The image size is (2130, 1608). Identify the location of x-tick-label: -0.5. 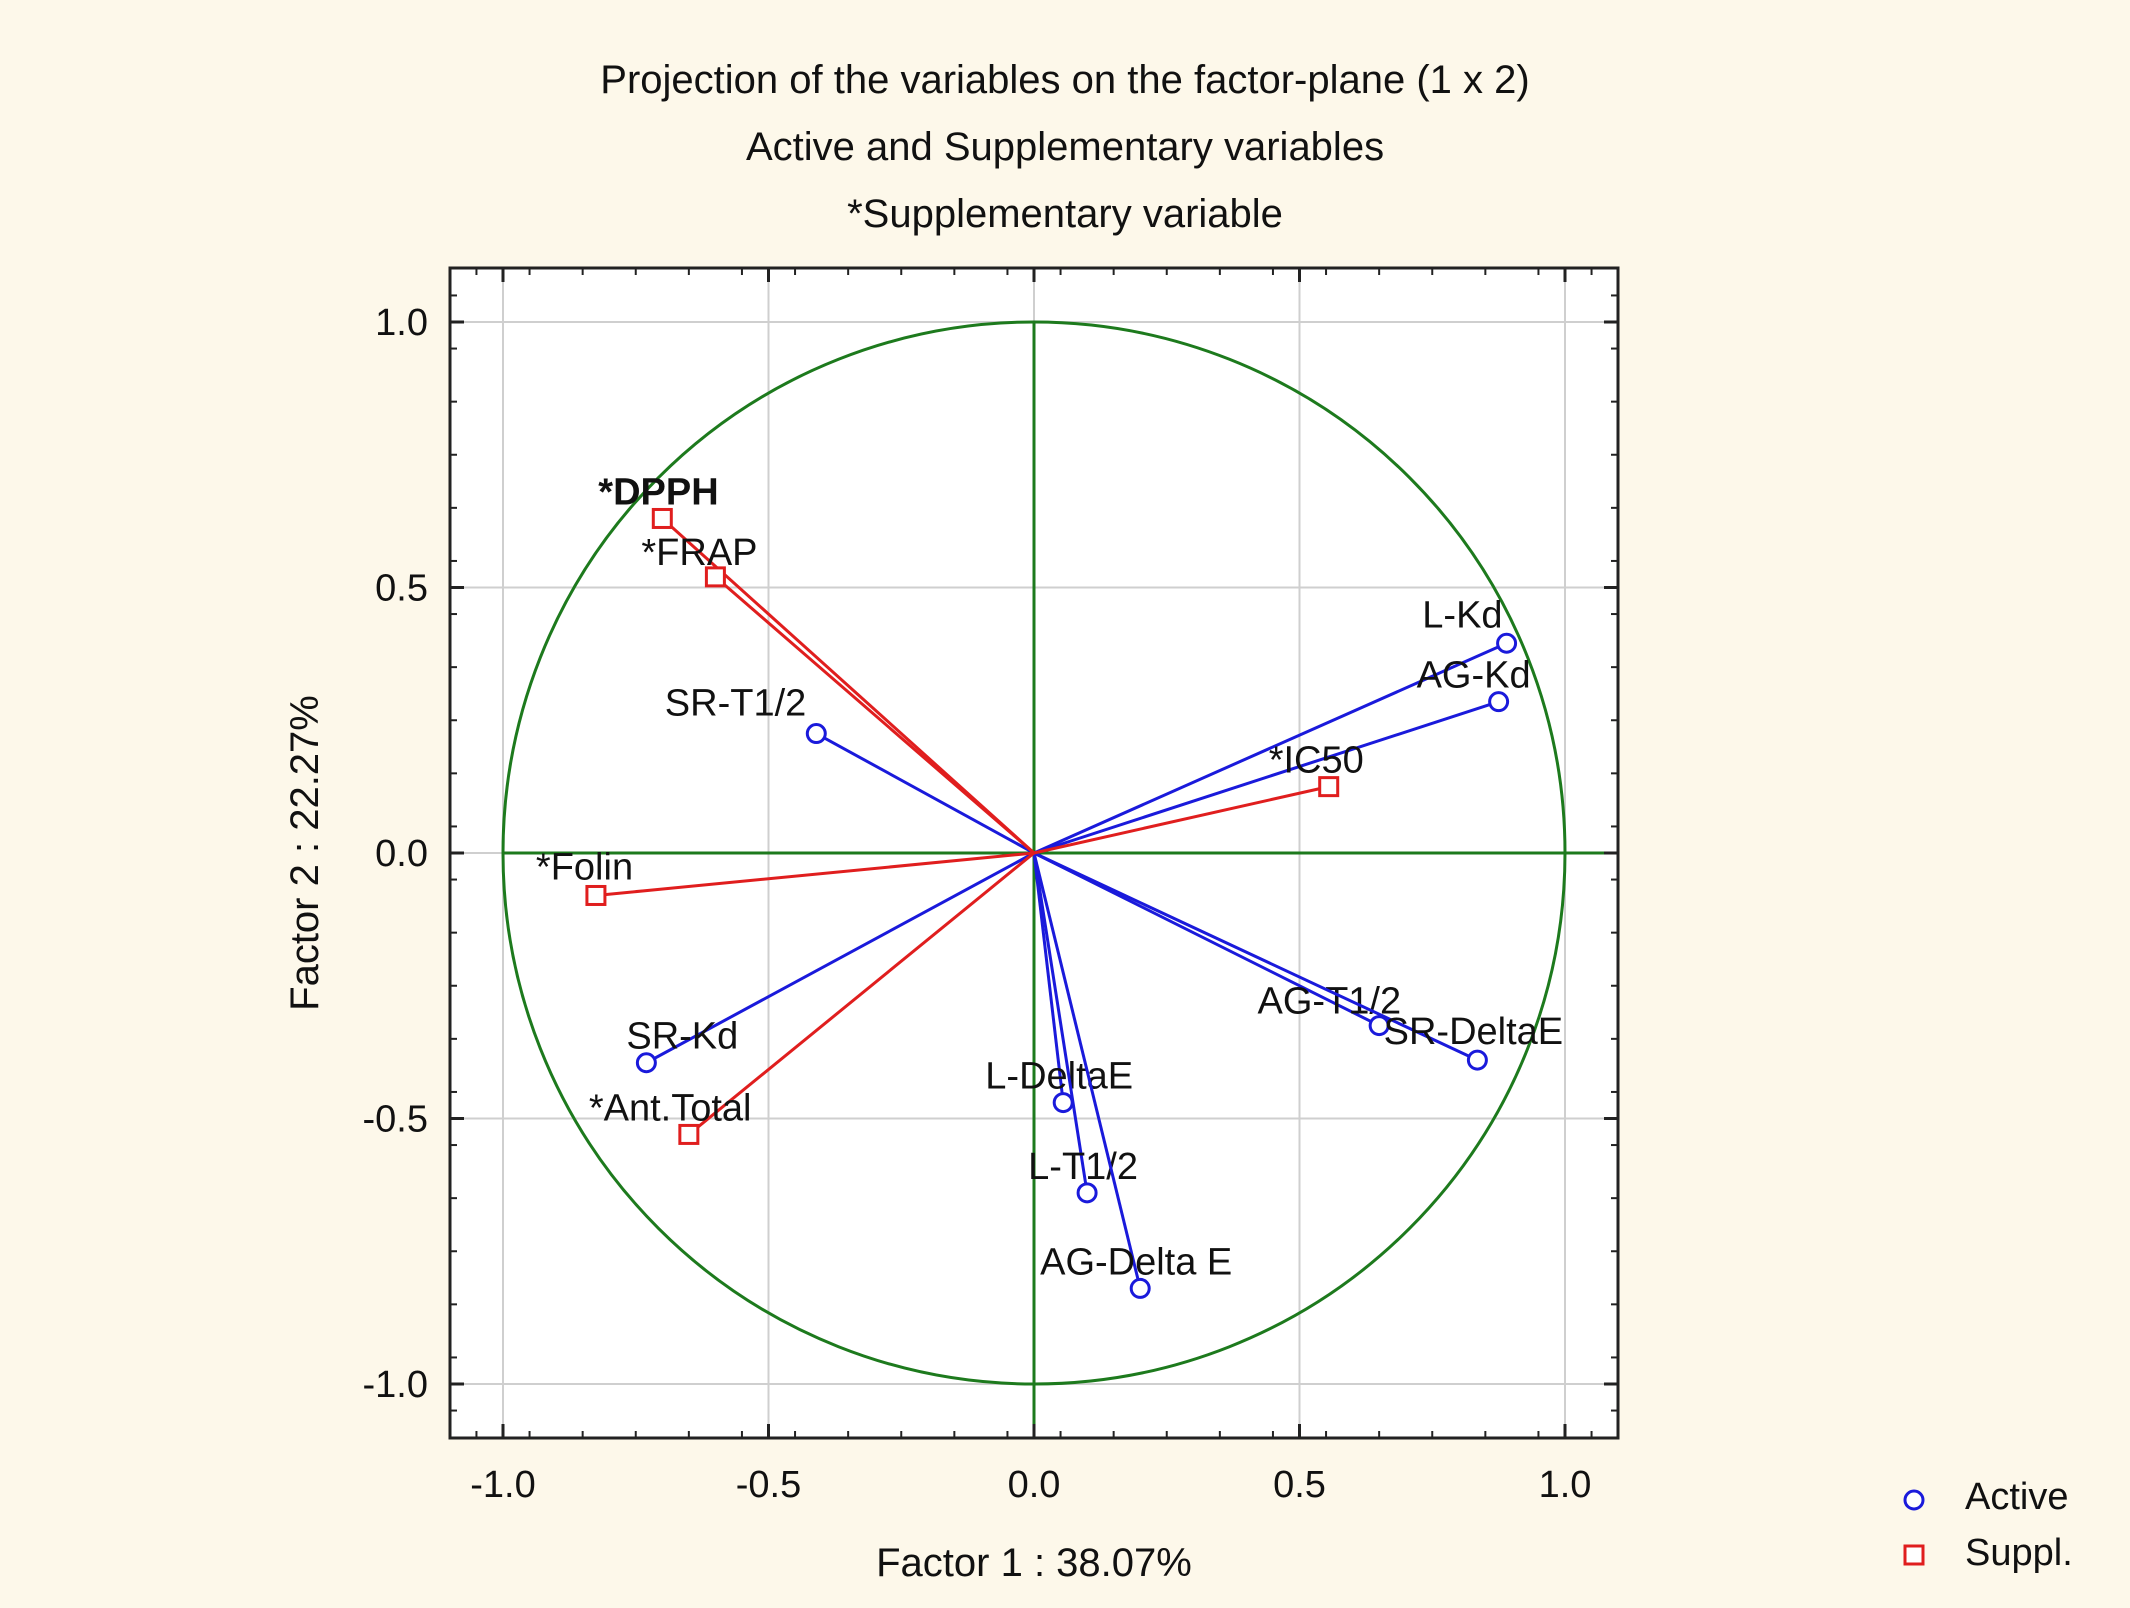
(768, 1485).